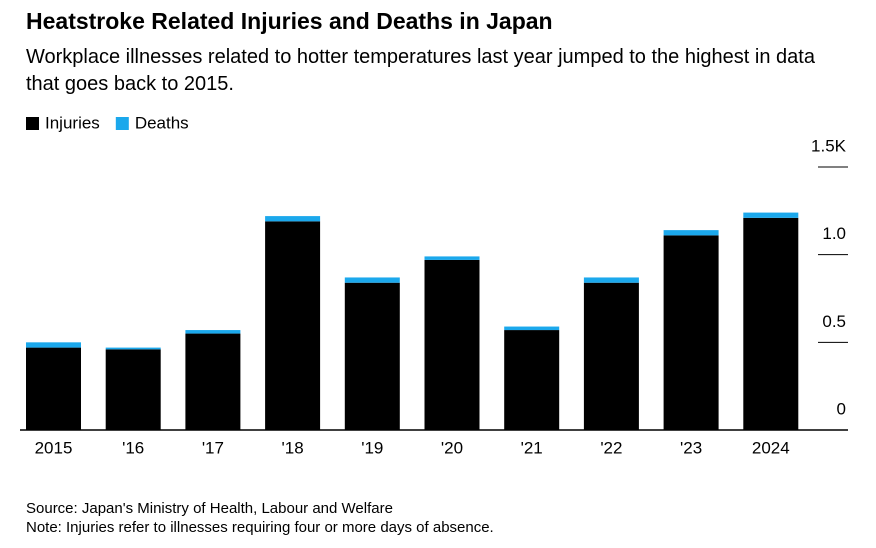  I want to click on x-tick-label: '17, so click(213, 447).